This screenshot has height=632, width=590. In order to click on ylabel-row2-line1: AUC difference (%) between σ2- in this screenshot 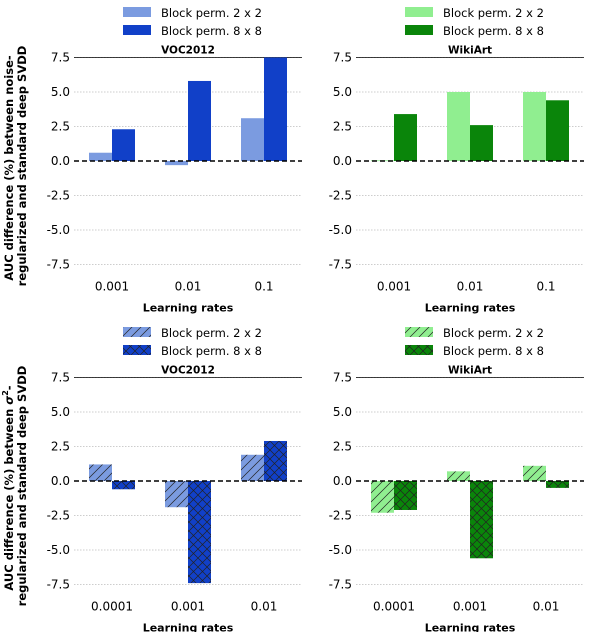, I will do `click(8, 487)`.